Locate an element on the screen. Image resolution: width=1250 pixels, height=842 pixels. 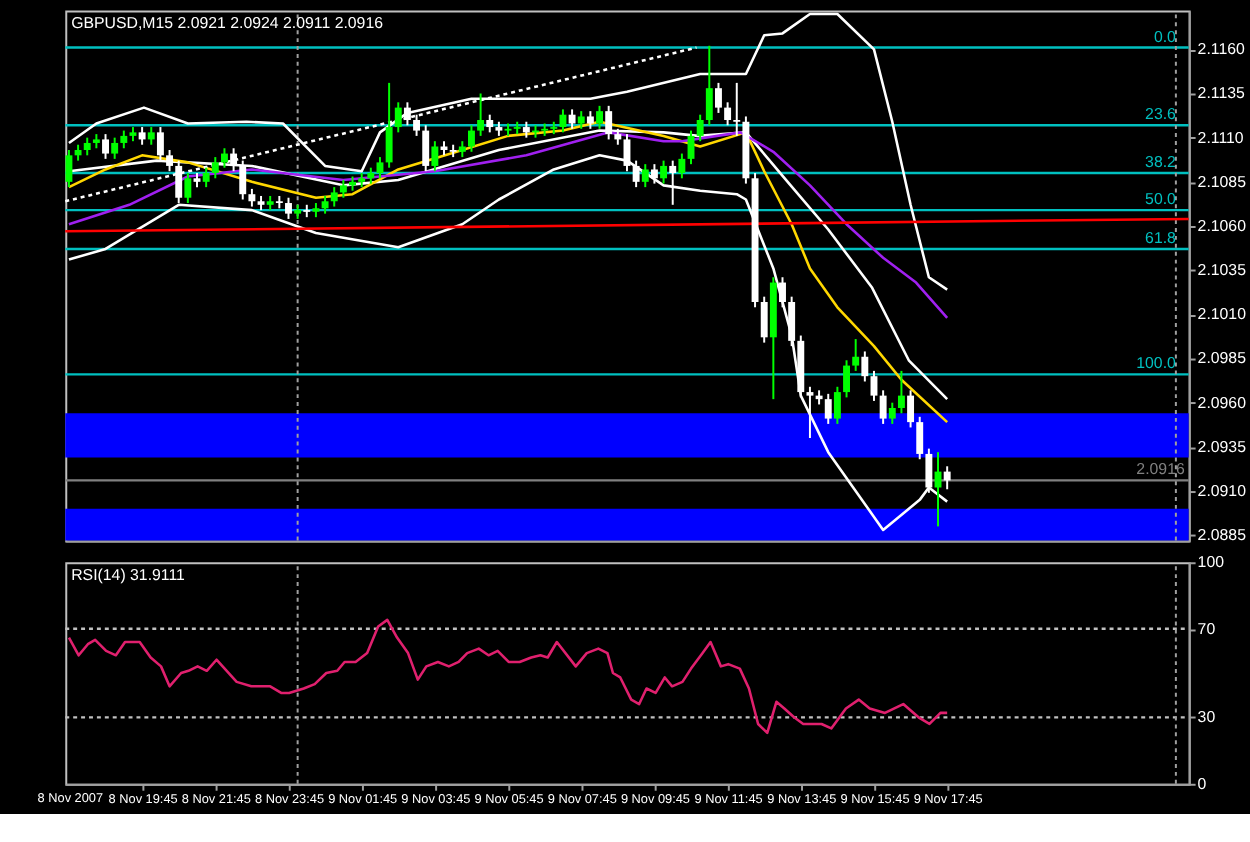
chart-title: GBPUSD,M15 2.0921 2.0924 2.0911 2.0916 is located at coordinates (228, 23).